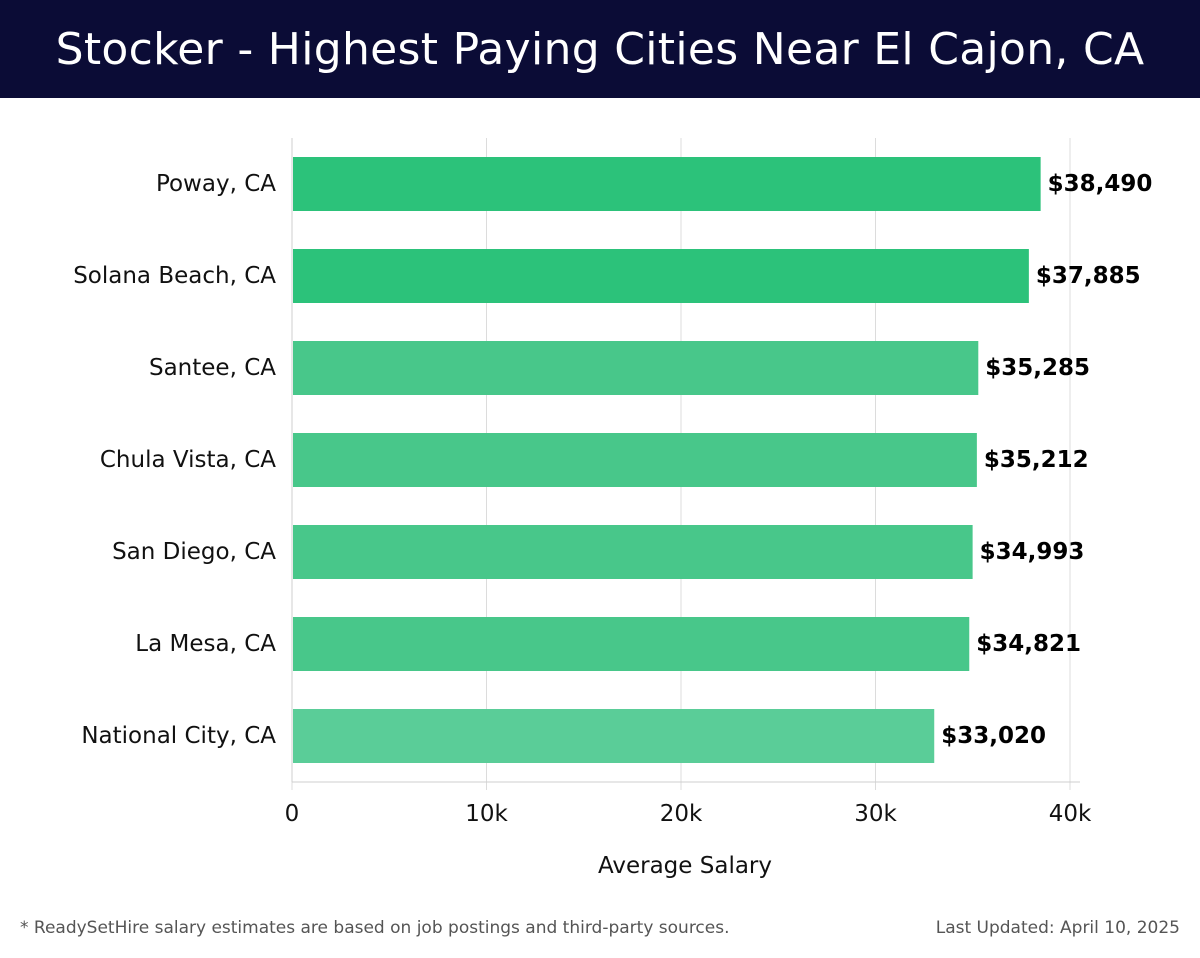 Image resolution: width=1200 pixels, height=958 pixels. I want to click on value-label: $37,885, so click(1088, 276).